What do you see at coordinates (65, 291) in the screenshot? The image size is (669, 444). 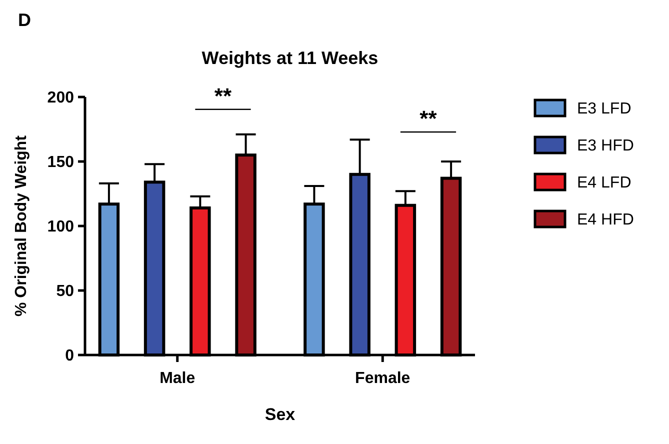 I see `y-tick-label: 50` at bounding box center [65, 291].